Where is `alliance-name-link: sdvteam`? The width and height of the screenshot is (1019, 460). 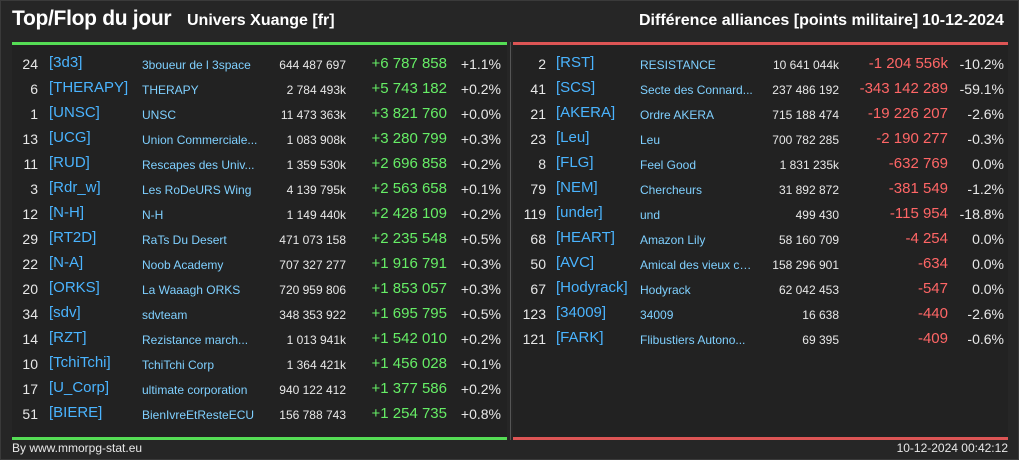 alliance-name-link: sdvteam is located at coordinates (165, 315).